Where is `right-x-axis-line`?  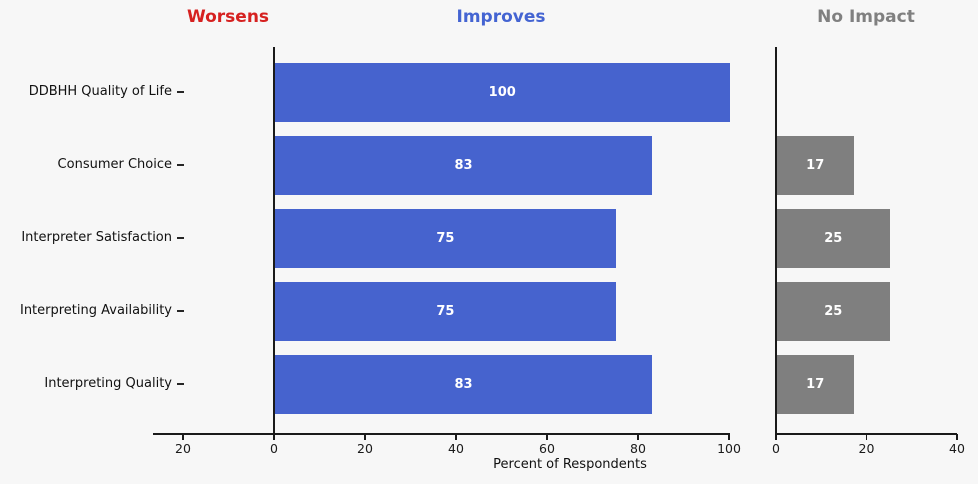
right-x-axis-line is located at coordinates (866, 434).